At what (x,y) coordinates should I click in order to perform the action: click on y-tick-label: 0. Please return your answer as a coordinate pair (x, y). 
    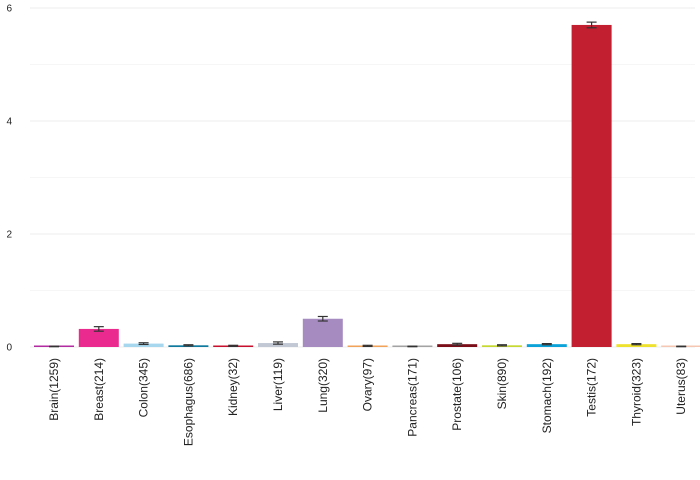
    Looking at the image, I should click on (9, 348).